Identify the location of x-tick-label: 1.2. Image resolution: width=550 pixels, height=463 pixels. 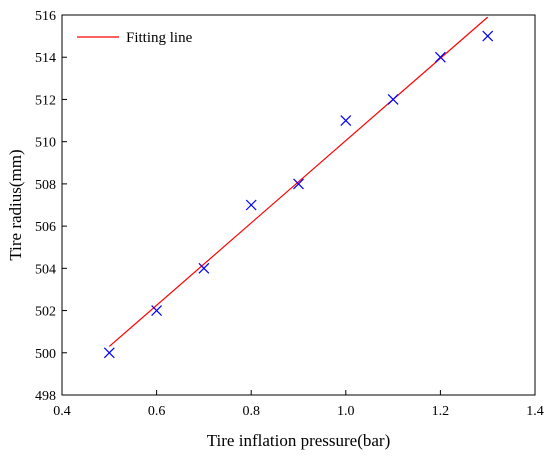
(441, 411).